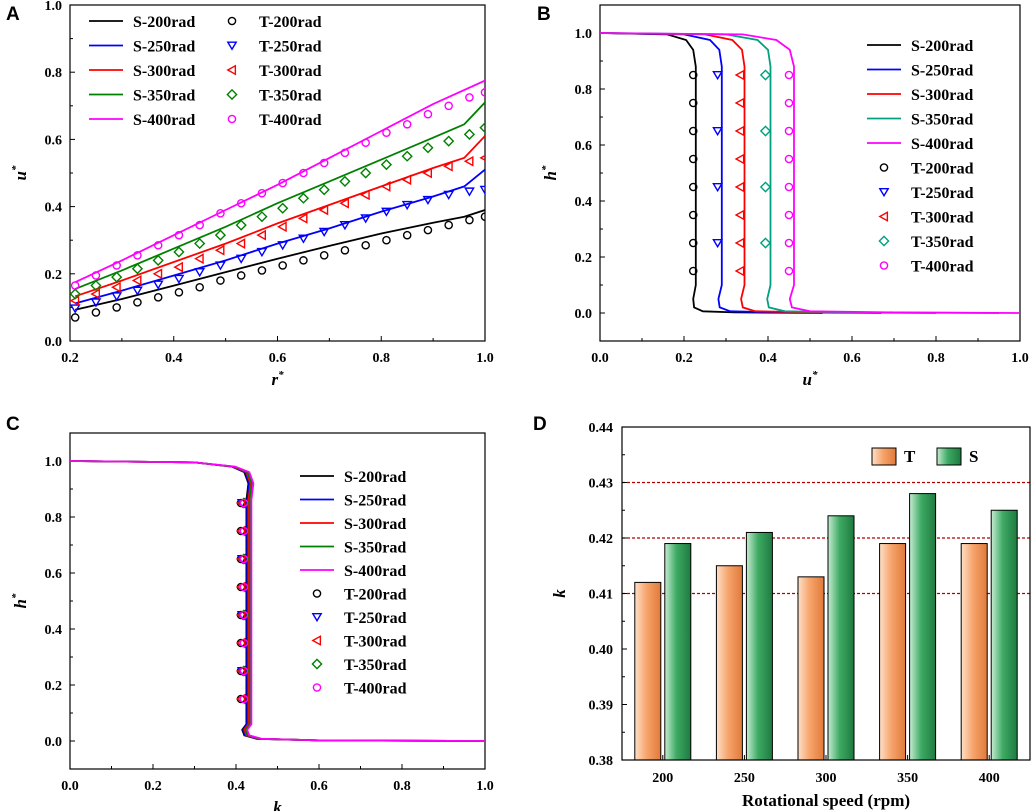 This screenshot has width=1031, height=811. I want to click on series-line-S-300rad, so click(277, 601).